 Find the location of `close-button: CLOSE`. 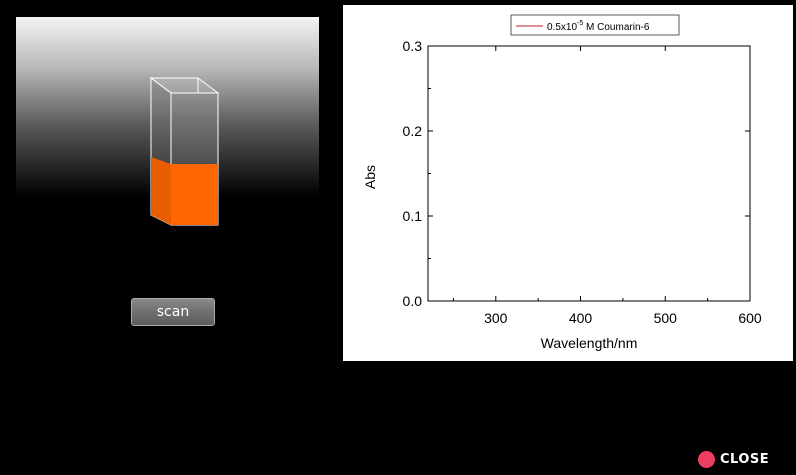

close-button: CLOSE is located at coordinates (733, 459).